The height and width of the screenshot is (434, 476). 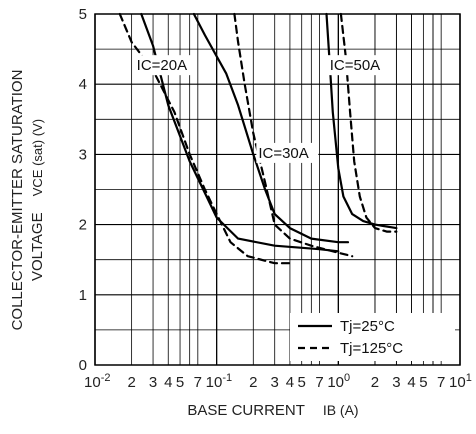 I want to click on legend-box, so click(x=372, y=337).